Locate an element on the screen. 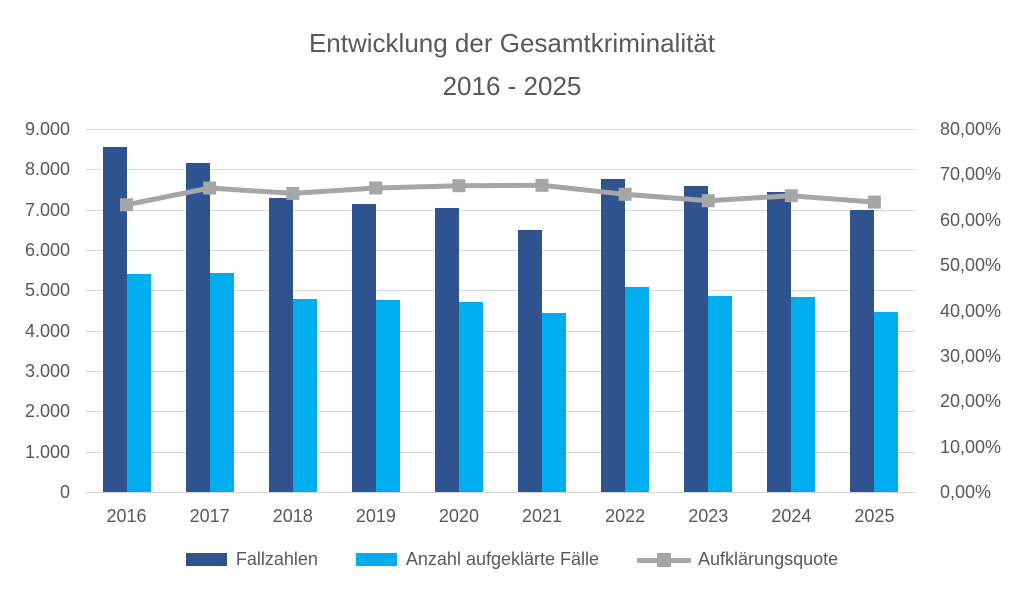  bar-aufgeklaerte-2016 is located at coordinates (138, 383).